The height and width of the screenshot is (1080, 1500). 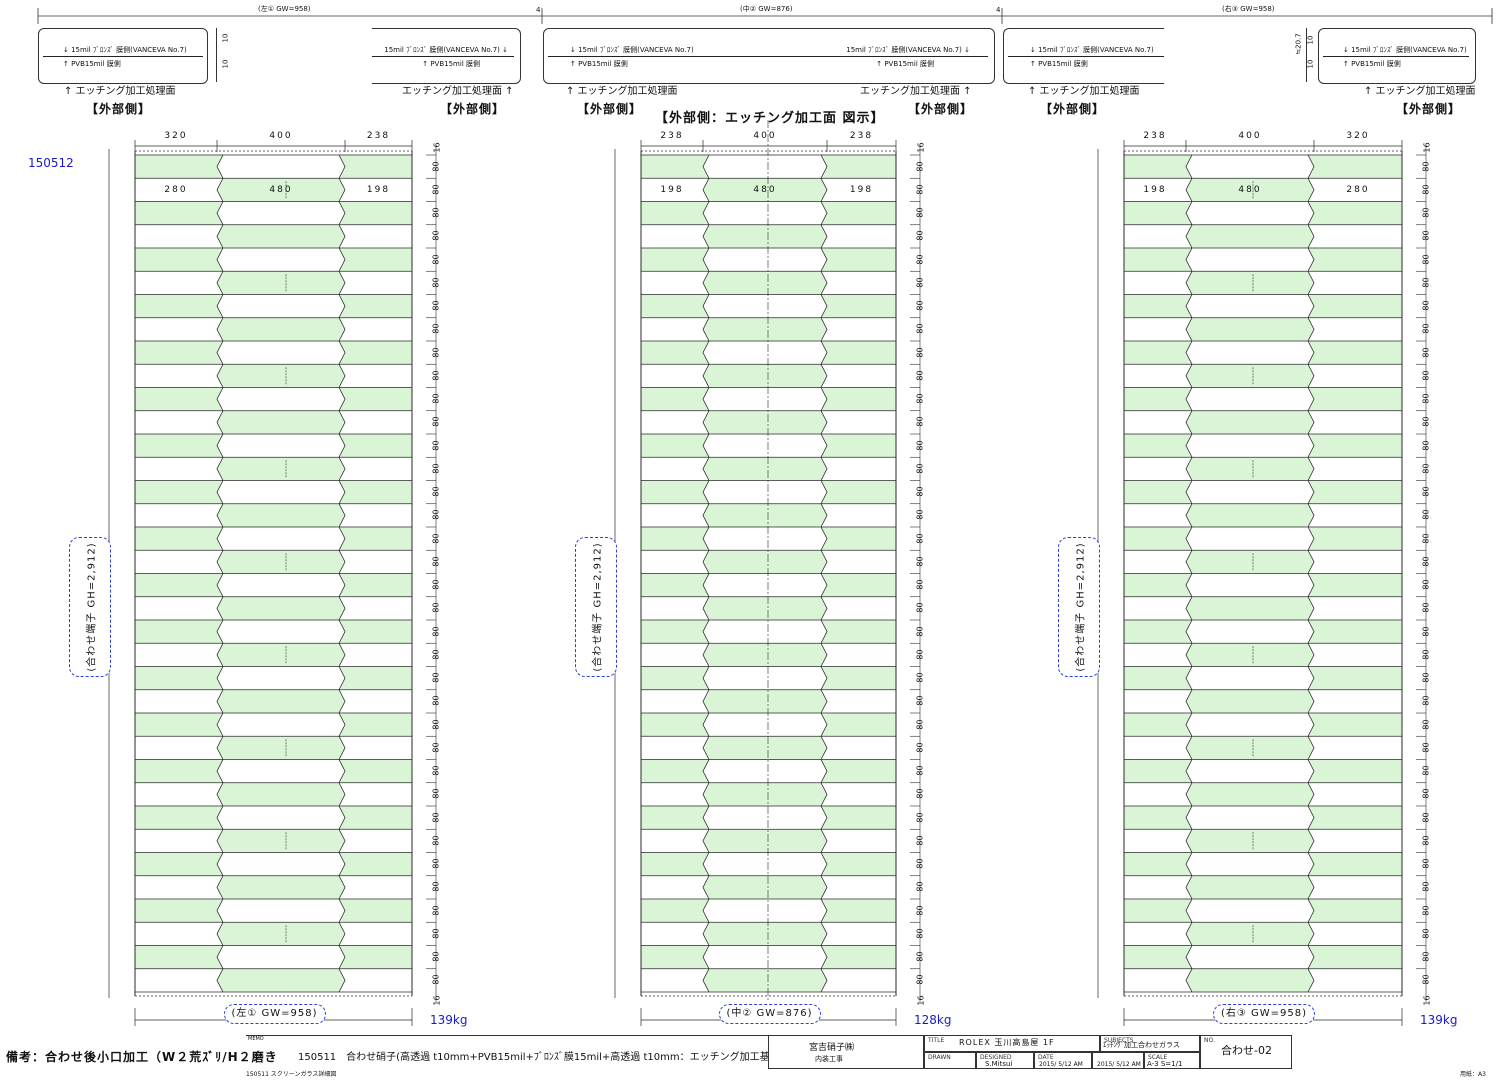 I want to click on subjects-label: SUBJECTS, so click(x=1119, y=1040).